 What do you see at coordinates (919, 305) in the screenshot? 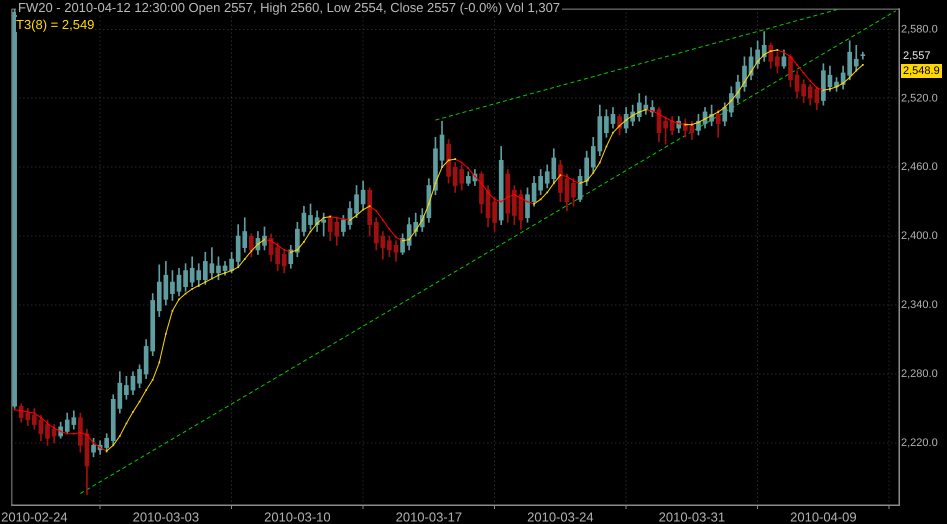
I see `y-tick-label: 2,340.0` at bounding box center [919, 305].